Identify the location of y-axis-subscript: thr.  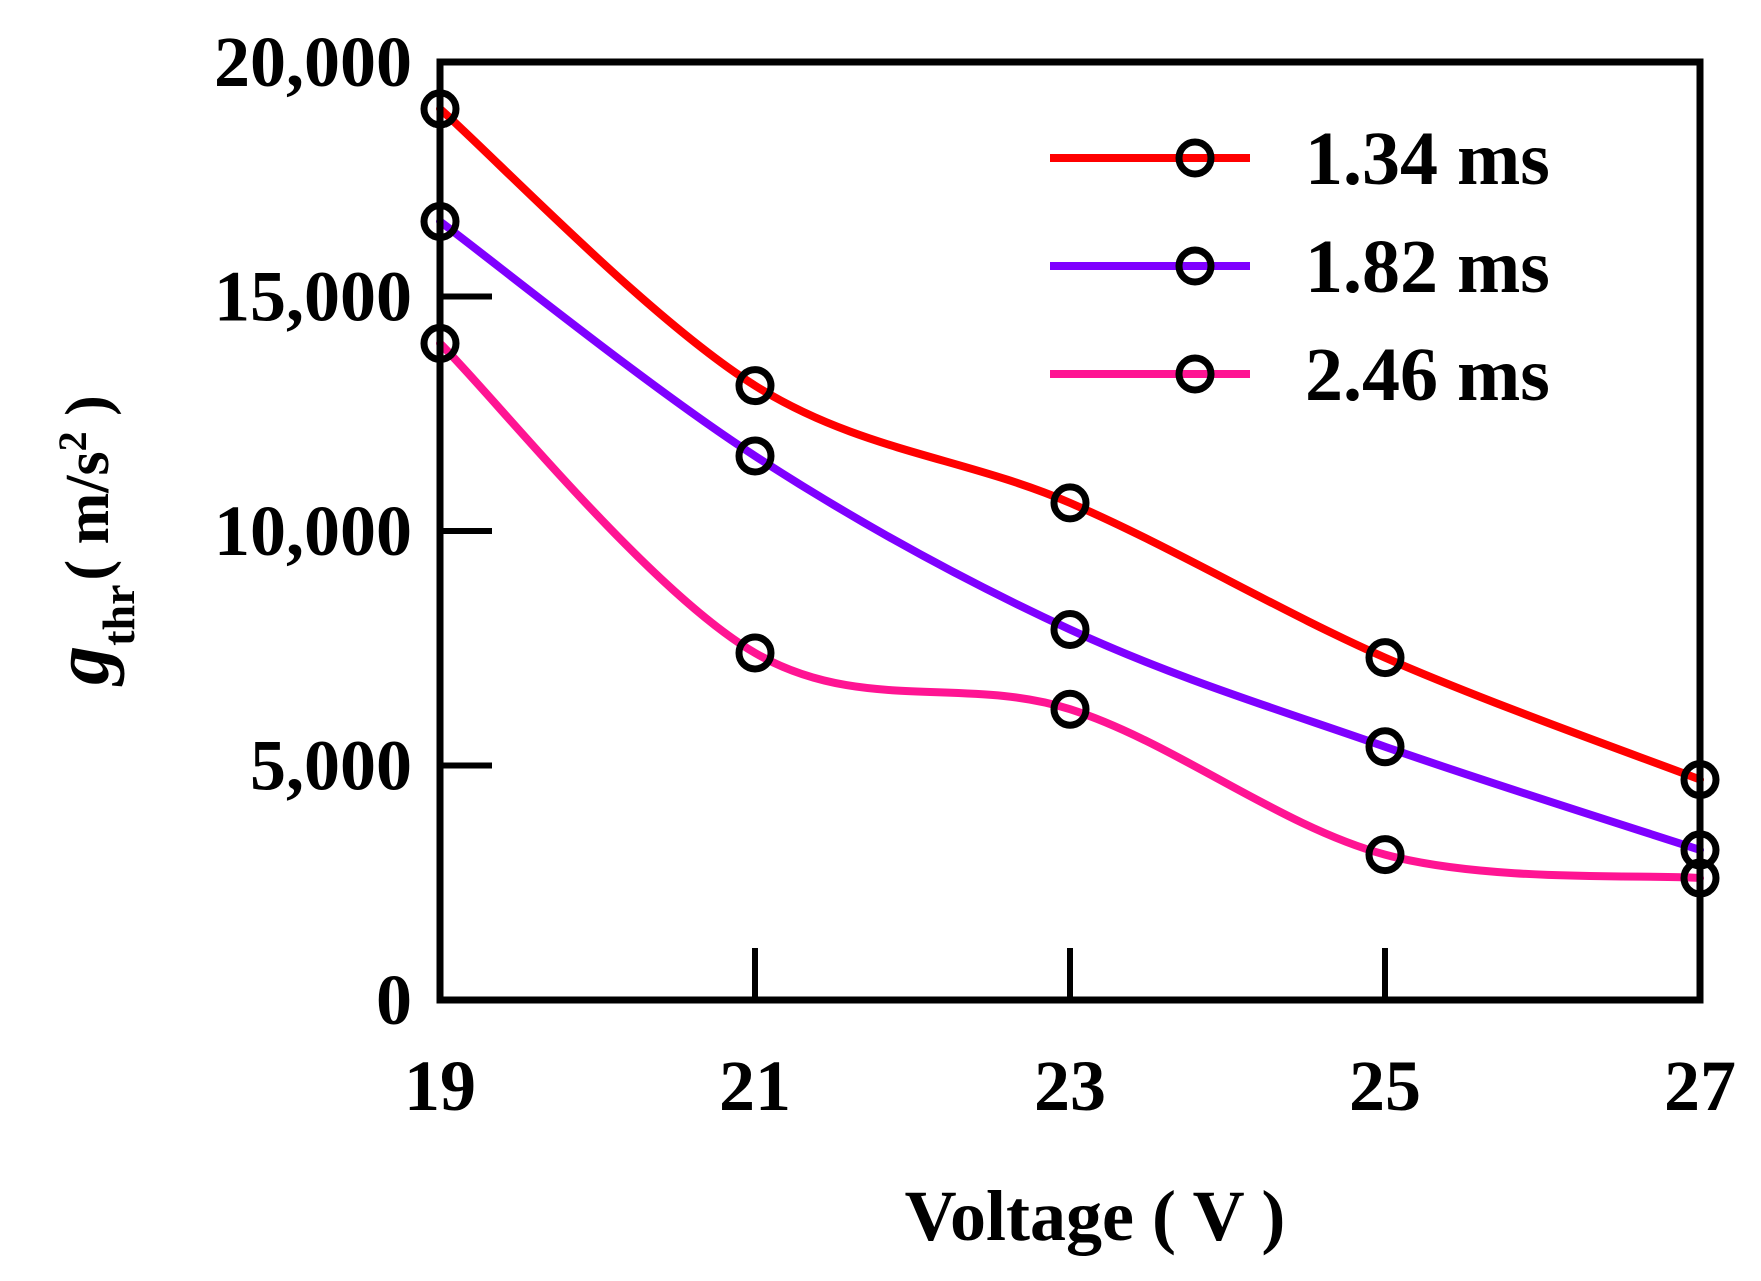
(118, 614).